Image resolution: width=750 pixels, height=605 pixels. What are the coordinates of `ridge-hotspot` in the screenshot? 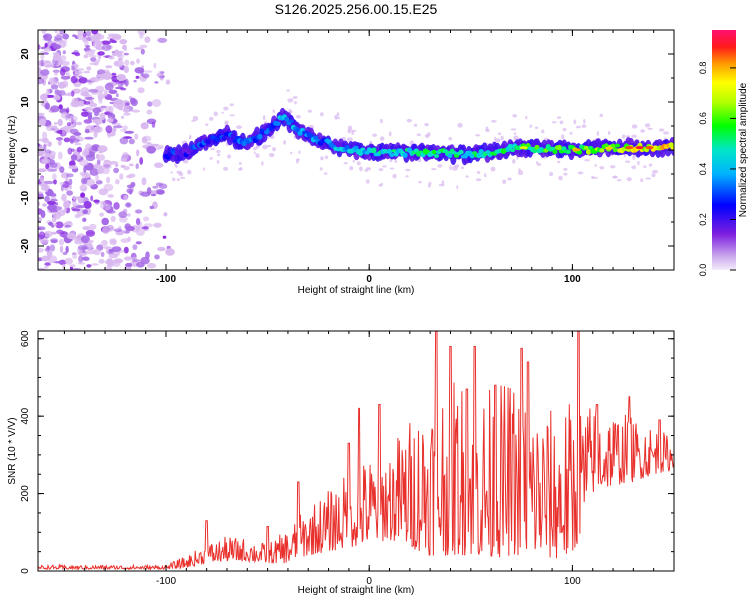 It's located at (649, 148).